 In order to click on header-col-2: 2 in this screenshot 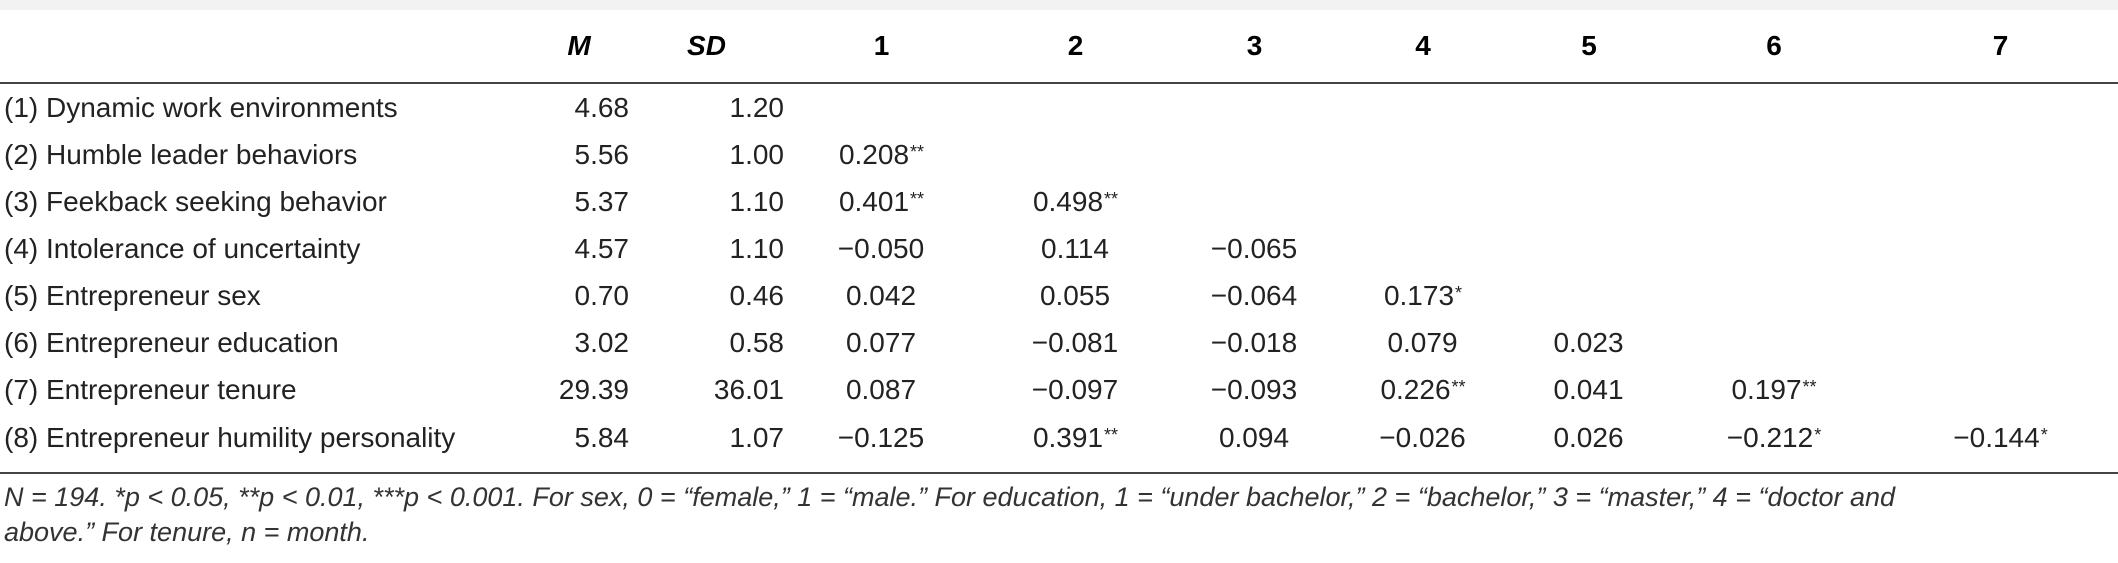, I will do `click(1075, 47)`.